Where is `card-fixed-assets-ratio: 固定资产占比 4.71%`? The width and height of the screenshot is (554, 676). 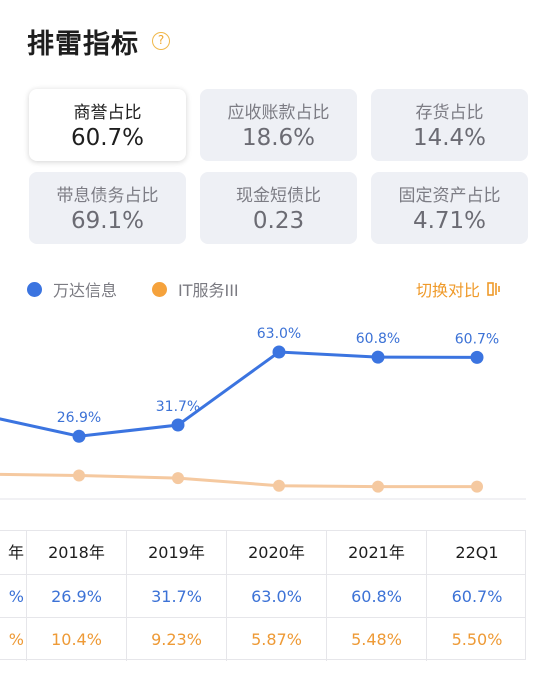
card-fixed-assets-ratio: 固定资产占比 4.71% is located at coordinates (449, 208).